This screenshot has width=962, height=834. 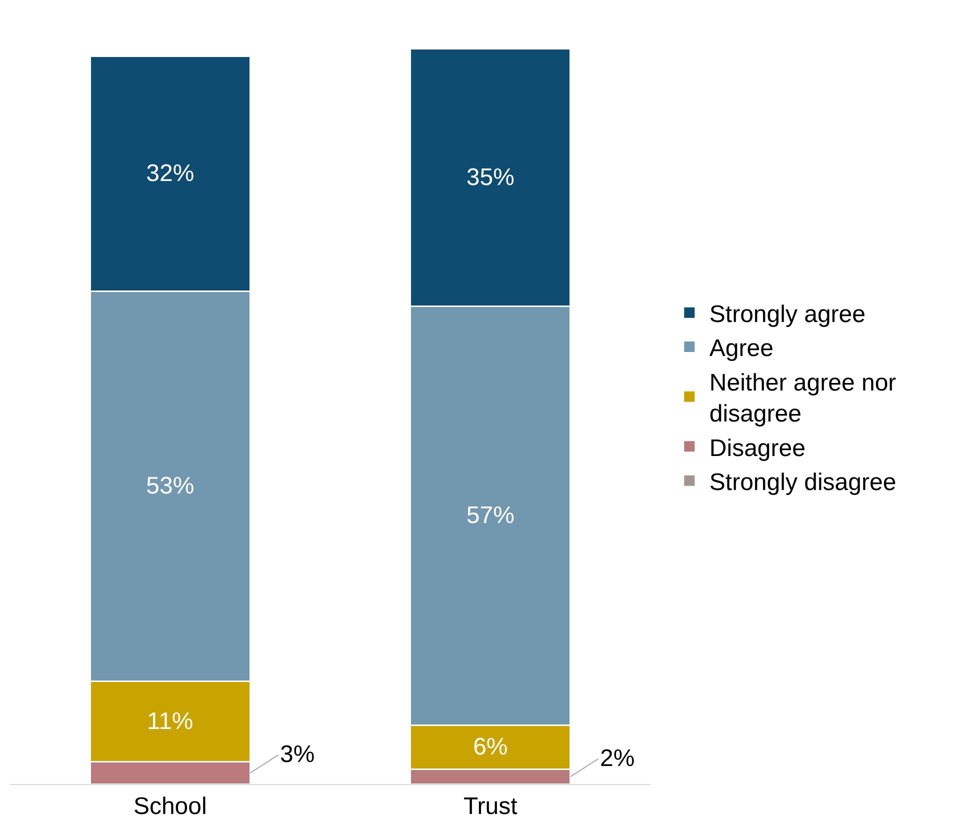 What do you see at coordinates (490, 747) in the screenshot?
I see `data-label: 6%` at bounding box center [490, 747].